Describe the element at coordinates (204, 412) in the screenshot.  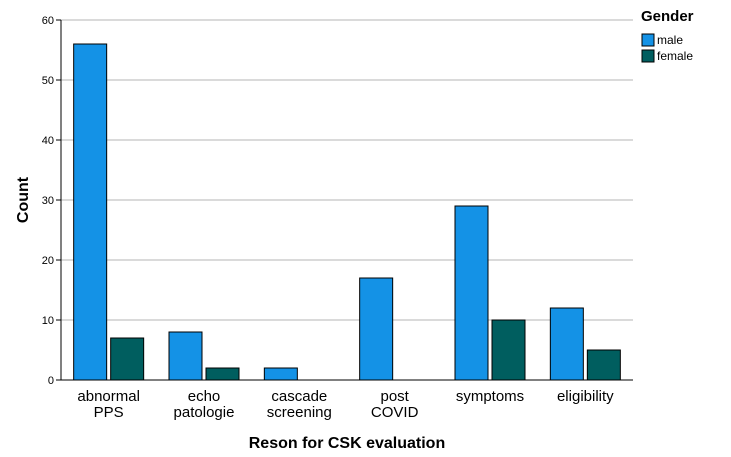
I see `x-category-label: patologie` at that location.